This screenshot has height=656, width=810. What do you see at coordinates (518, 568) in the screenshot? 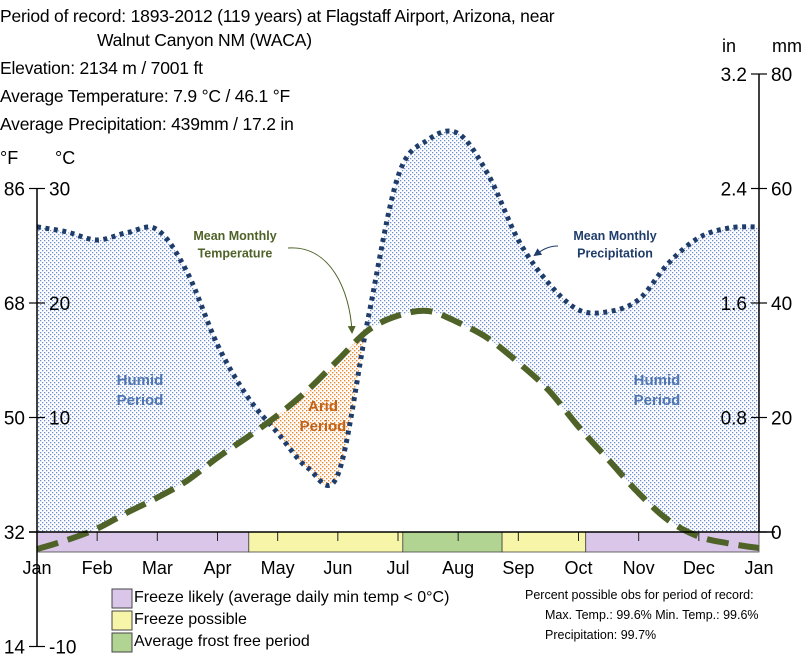
I see `month-label: Sep` at bounding box center [518, 568].